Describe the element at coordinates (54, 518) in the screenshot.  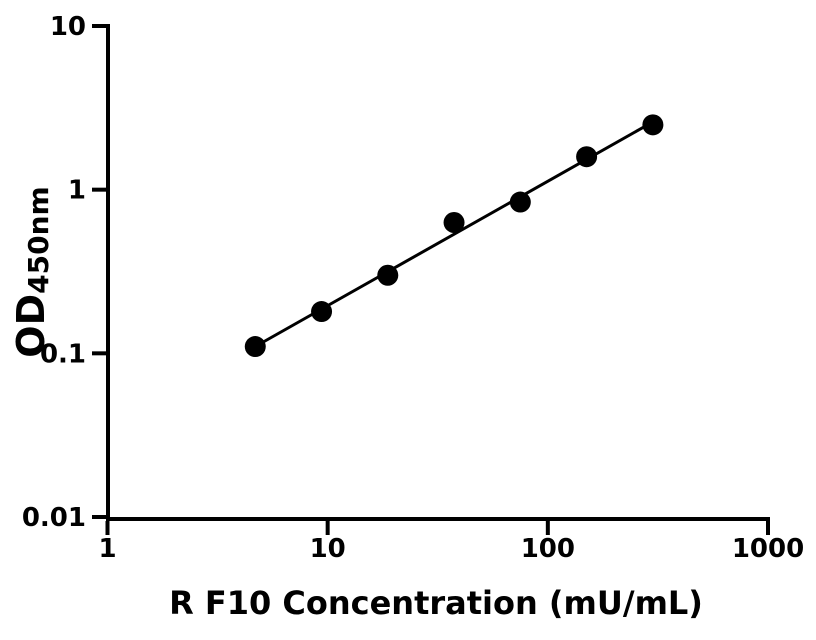
I see `y-tick-label: 0.01` at that location.